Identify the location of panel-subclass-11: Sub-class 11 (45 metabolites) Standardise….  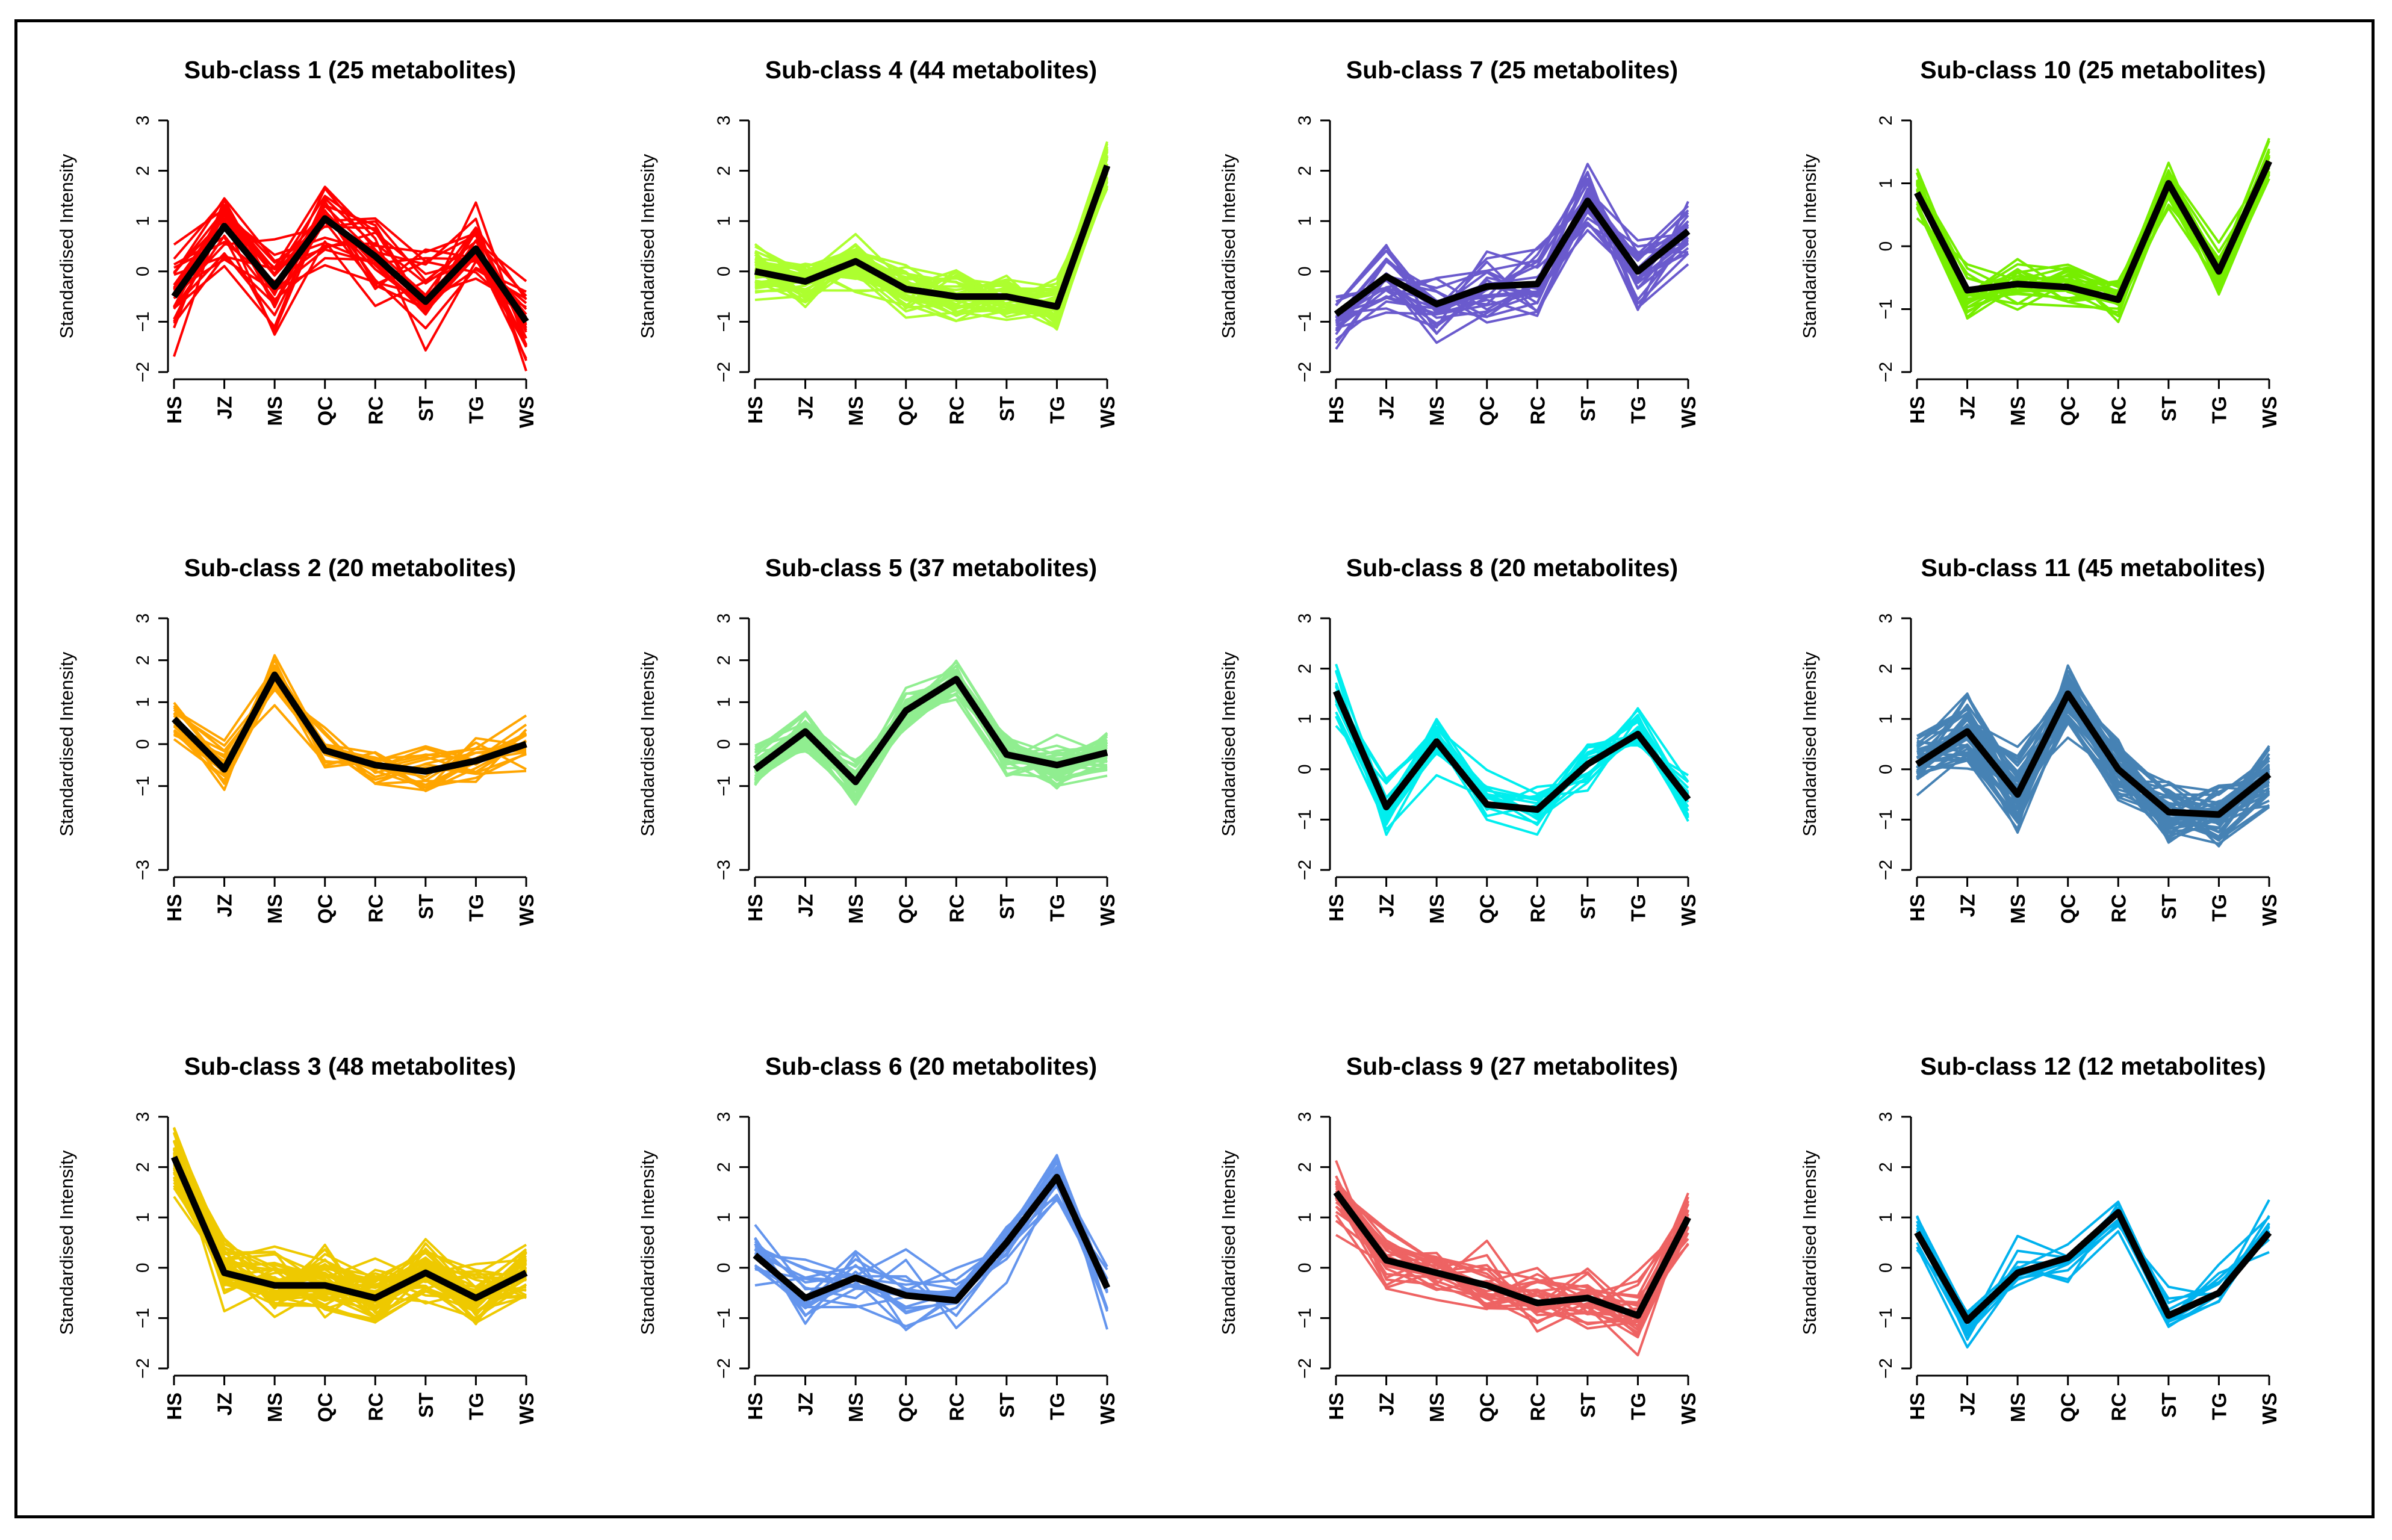
(2040, 740).